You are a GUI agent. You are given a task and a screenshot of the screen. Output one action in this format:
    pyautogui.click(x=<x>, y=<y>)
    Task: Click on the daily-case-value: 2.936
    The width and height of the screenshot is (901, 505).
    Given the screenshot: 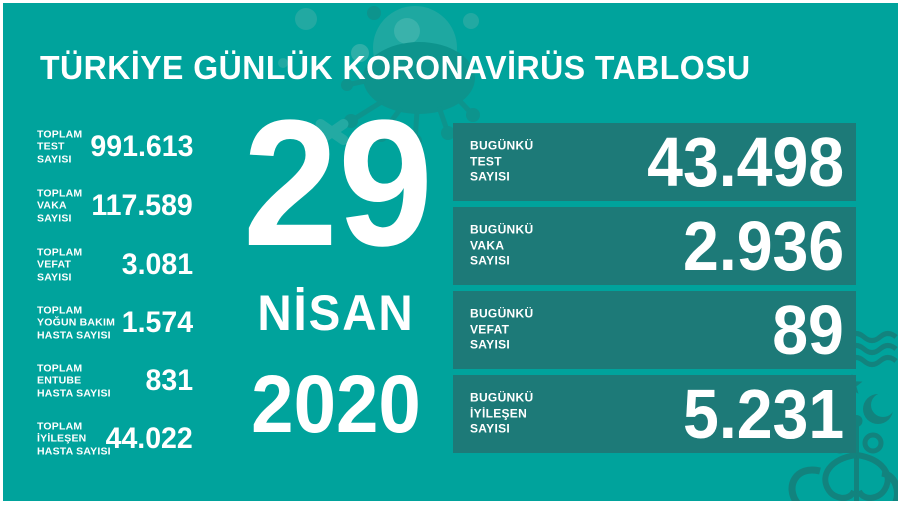 What is the action you would take?
    pyautogui.click(x=763, y=246)
    